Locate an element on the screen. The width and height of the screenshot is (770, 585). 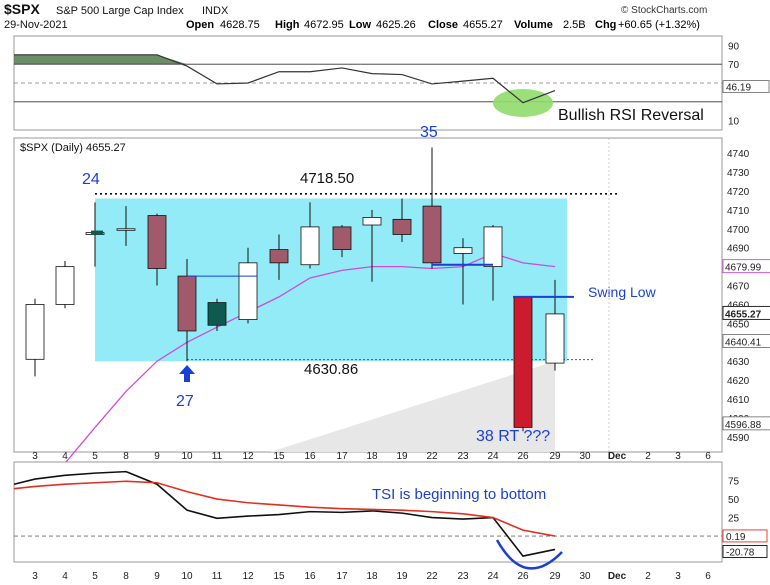
price-tick-label: 4590 is located at coordinates (738, 438).